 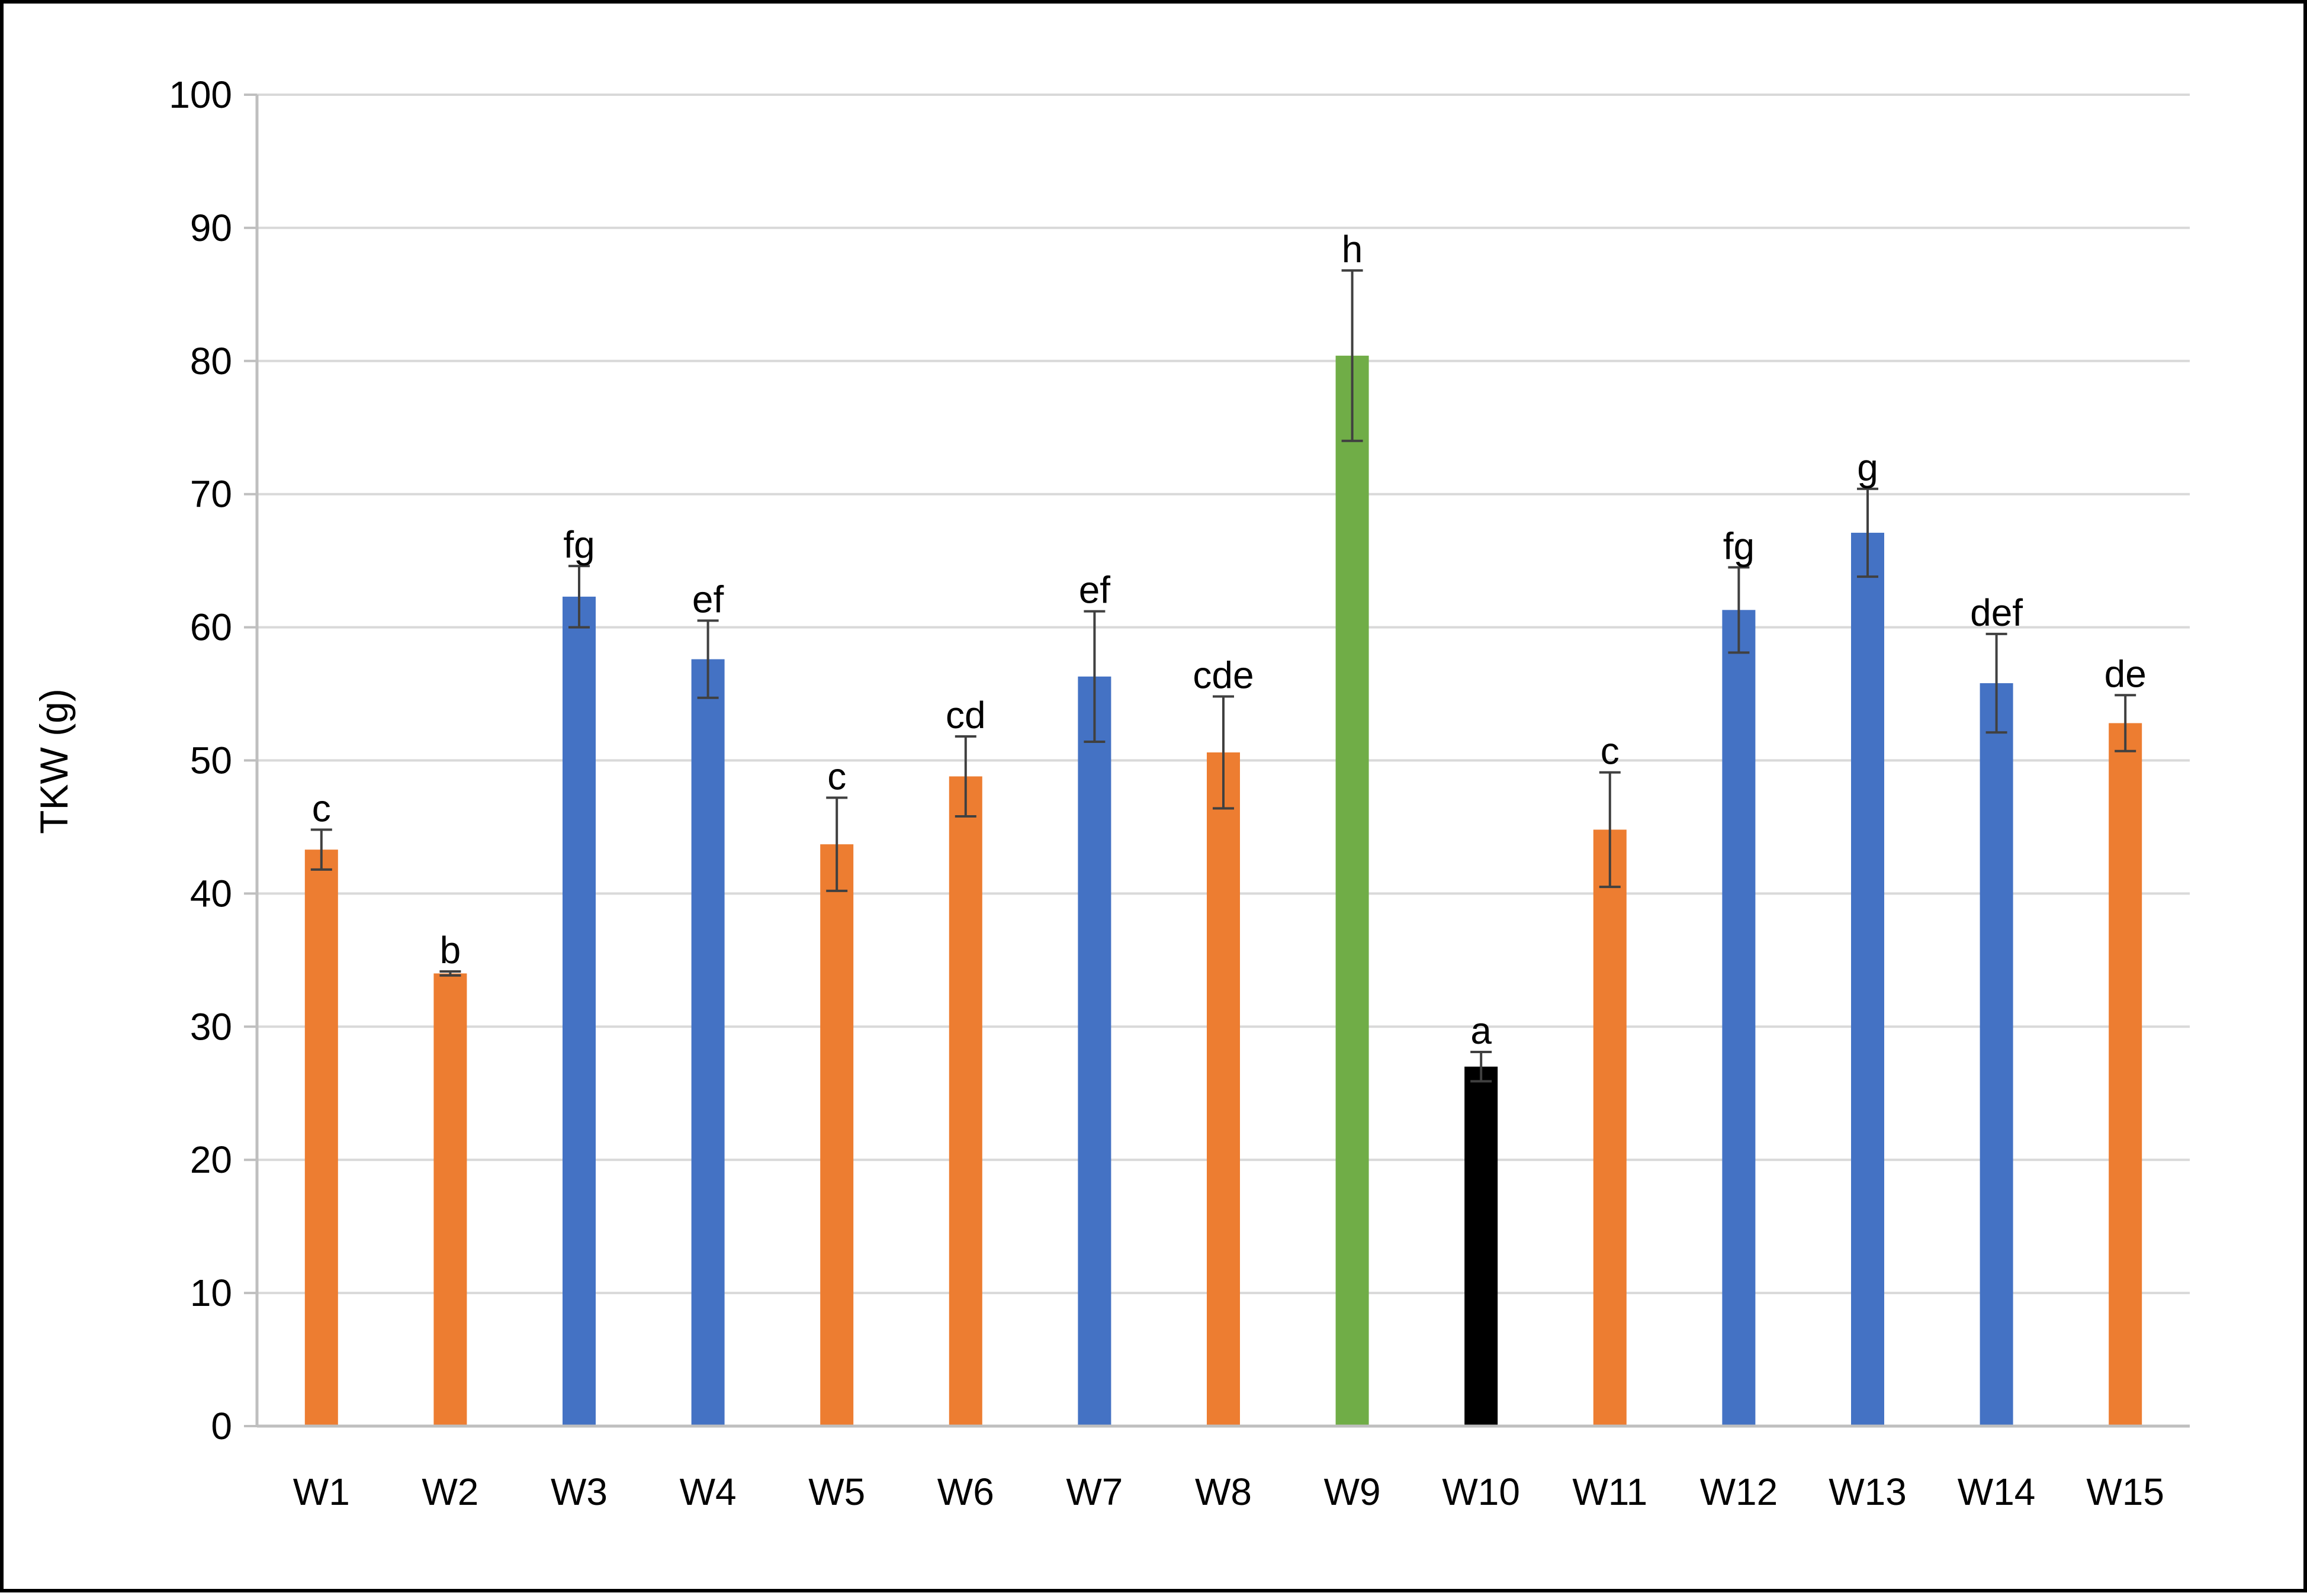 I want to click on y-tick-label: 50, so click(x=211, y=760).